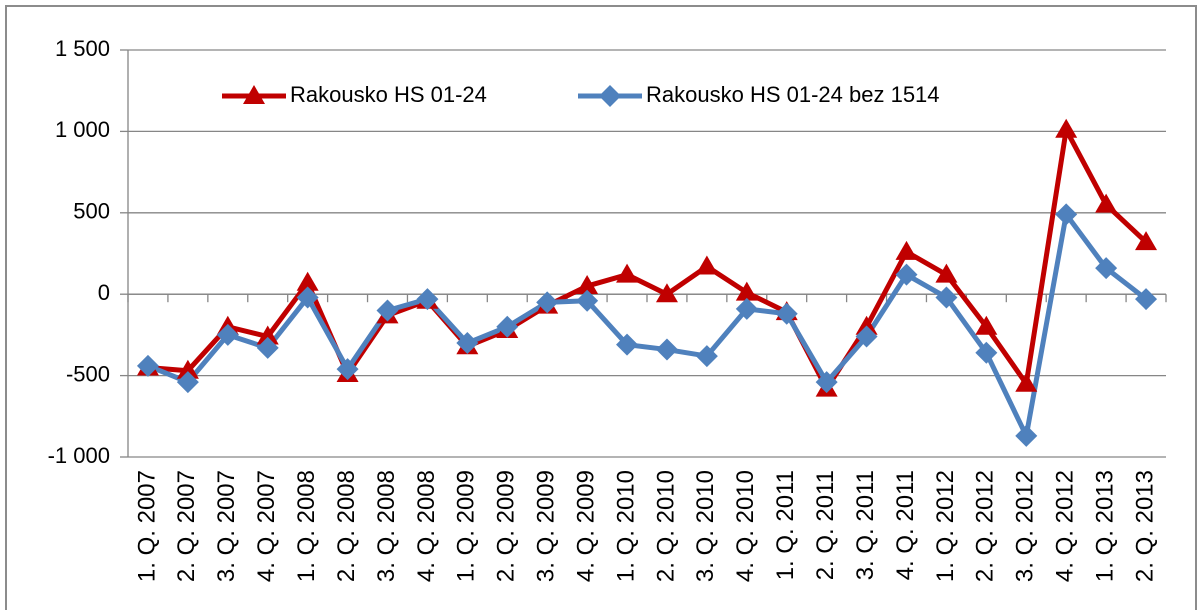 The image size is (1202, 610). I want to click on y-tick-label: 0, so click(104, 292).